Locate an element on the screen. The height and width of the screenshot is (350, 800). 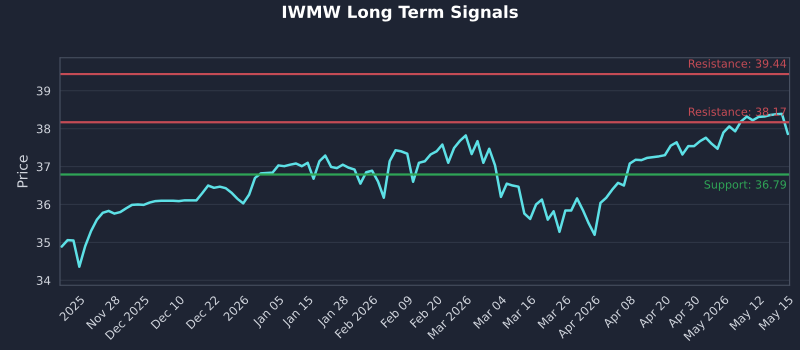
y-tick-label: 34 is located at coordinates (43, 280).